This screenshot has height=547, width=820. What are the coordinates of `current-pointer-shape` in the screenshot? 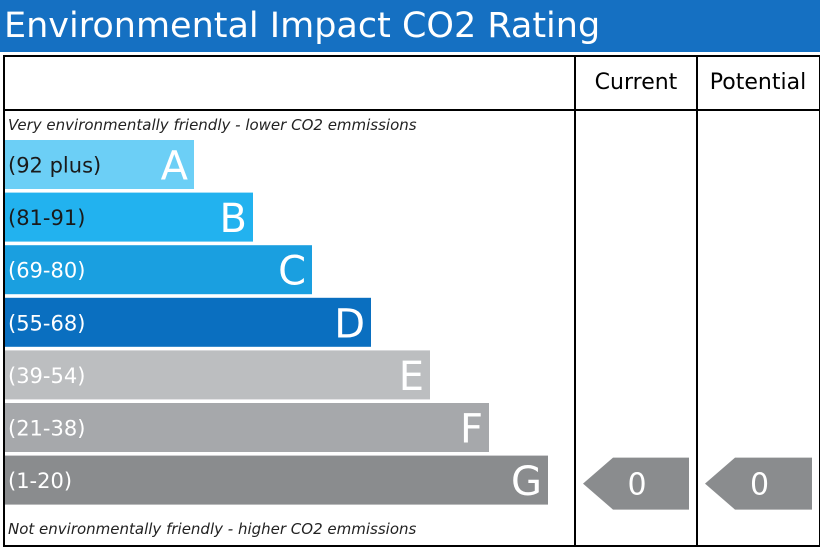 It's located at (636, 483).